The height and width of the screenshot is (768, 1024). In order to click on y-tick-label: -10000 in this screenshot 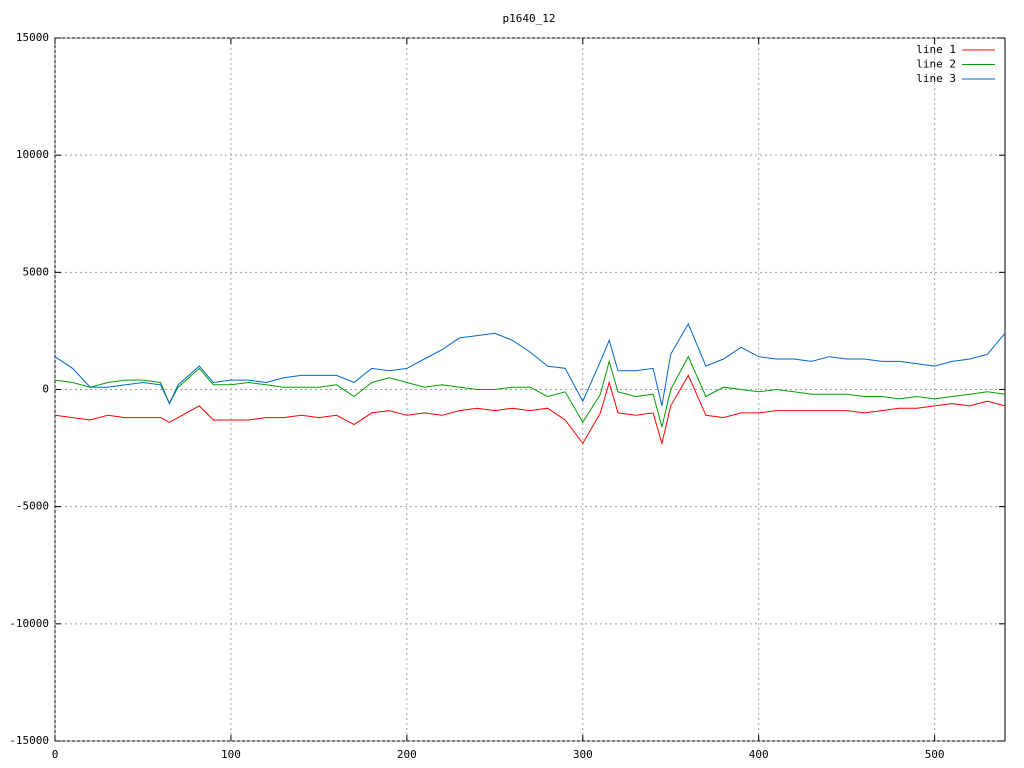, I will do `click(29, 623)`.